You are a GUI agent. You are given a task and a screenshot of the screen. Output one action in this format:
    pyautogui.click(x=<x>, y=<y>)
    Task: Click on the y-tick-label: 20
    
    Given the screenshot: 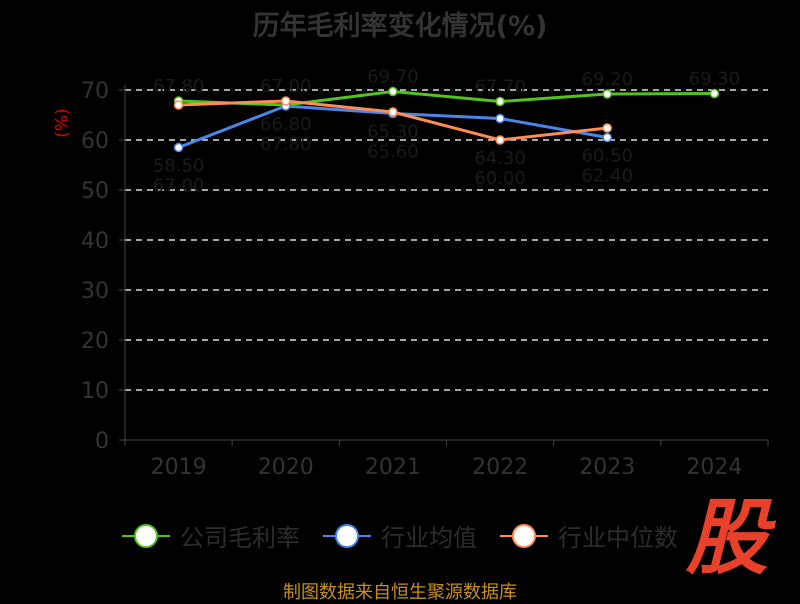 What is the action you would take?
    pyautogui.click(x=95, y=341)
    